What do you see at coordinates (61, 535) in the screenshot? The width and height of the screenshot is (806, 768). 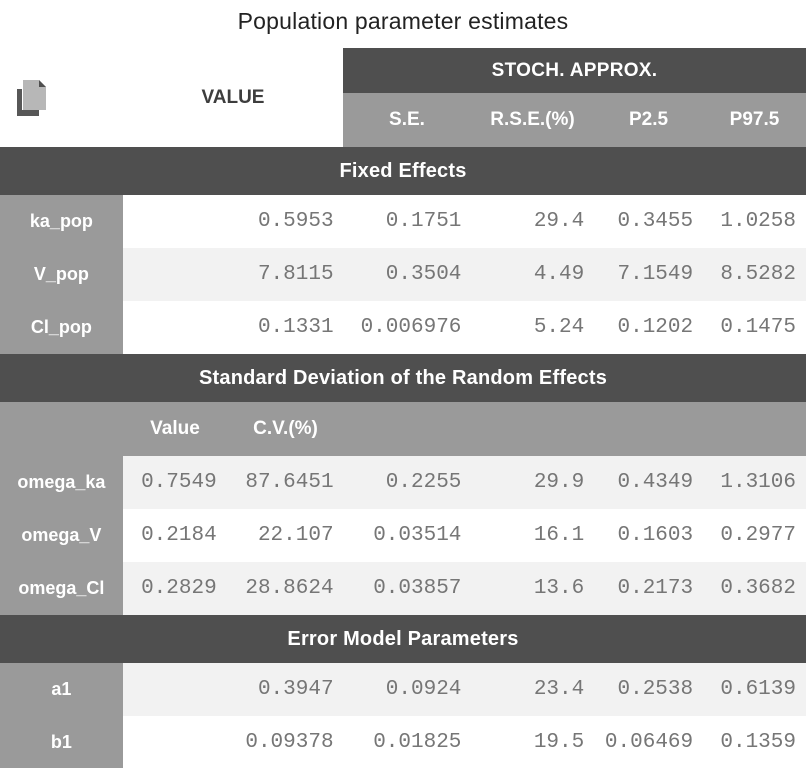 I see `param-label-omega_V: omega_V` at bounding box center [61, 535].